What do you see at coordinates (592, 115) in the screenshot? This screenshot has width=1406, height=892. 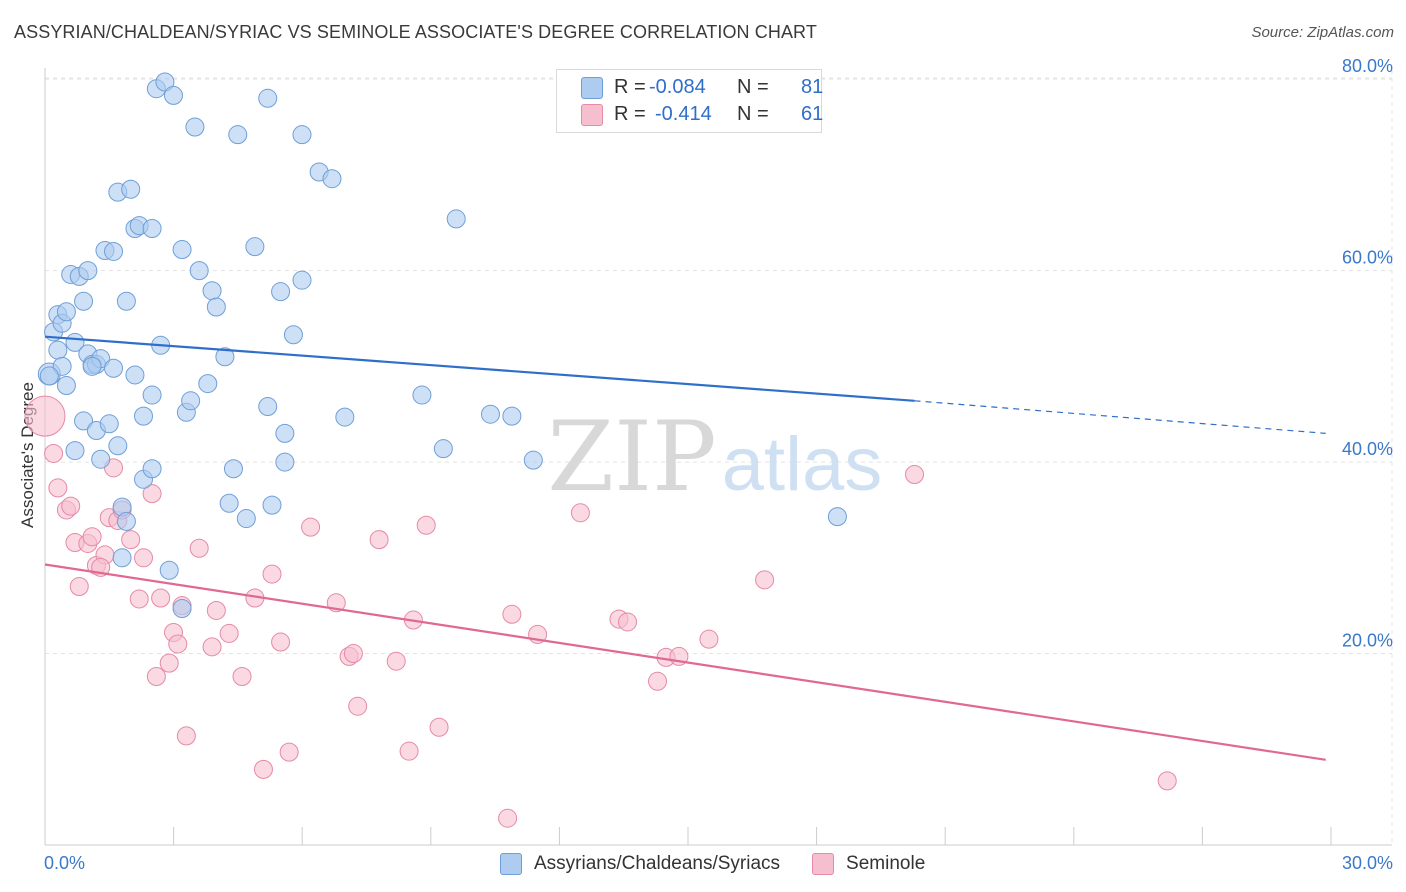 I see `legend-swatch-pink` at bounding box center [592, 115].